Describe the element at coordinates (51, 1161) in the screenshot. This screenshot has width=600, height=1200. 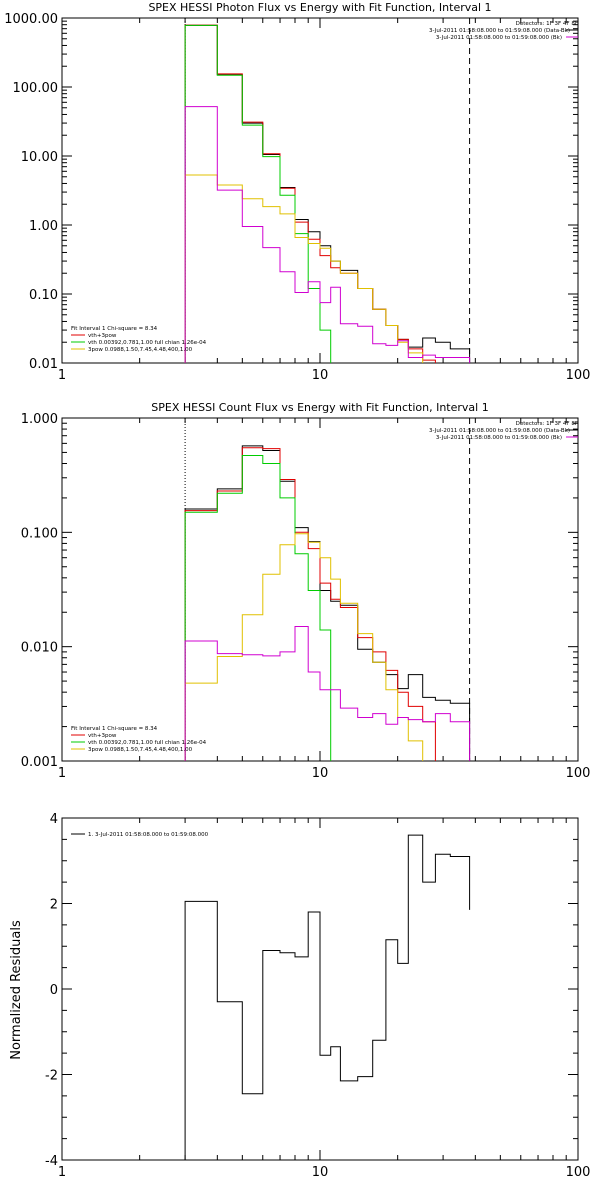
I see `residuals-y-tick-label: -4` at that location.